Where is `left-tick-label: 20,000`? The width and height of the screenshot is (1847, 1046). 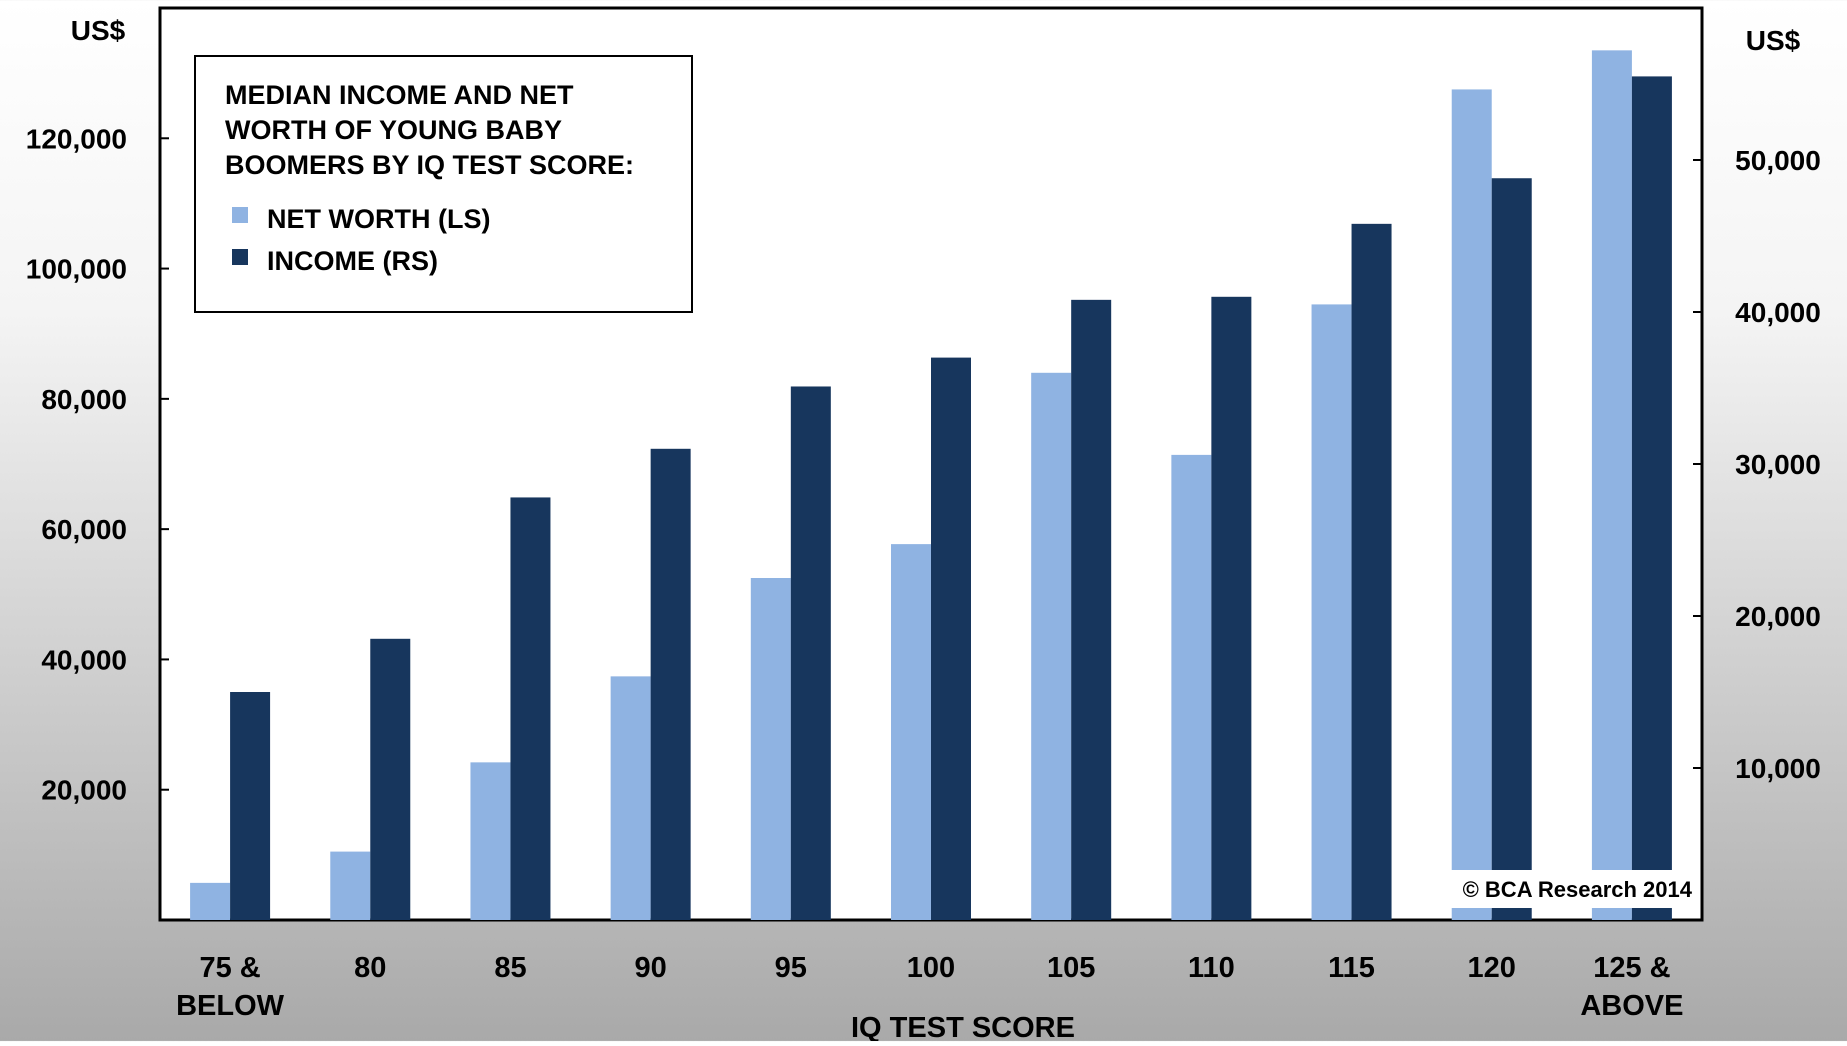
left-tick-label: 20,000 is located at coordinates (84, 790).